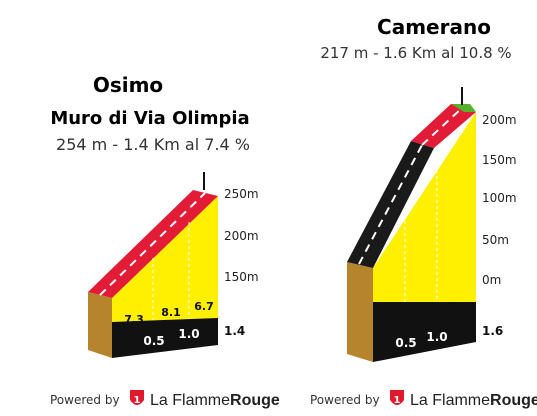  Describe the element at coordinates (387, 319) in the screenshot. I see `segment-gradient-label: 13.1` at that location.